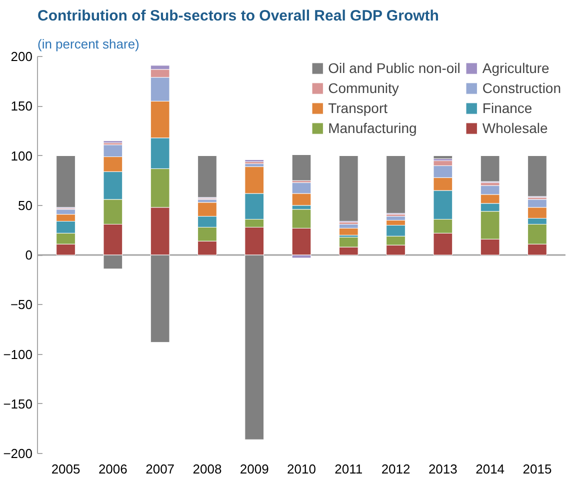  I want to click on y-tick-label: 150, so click(21, 106).